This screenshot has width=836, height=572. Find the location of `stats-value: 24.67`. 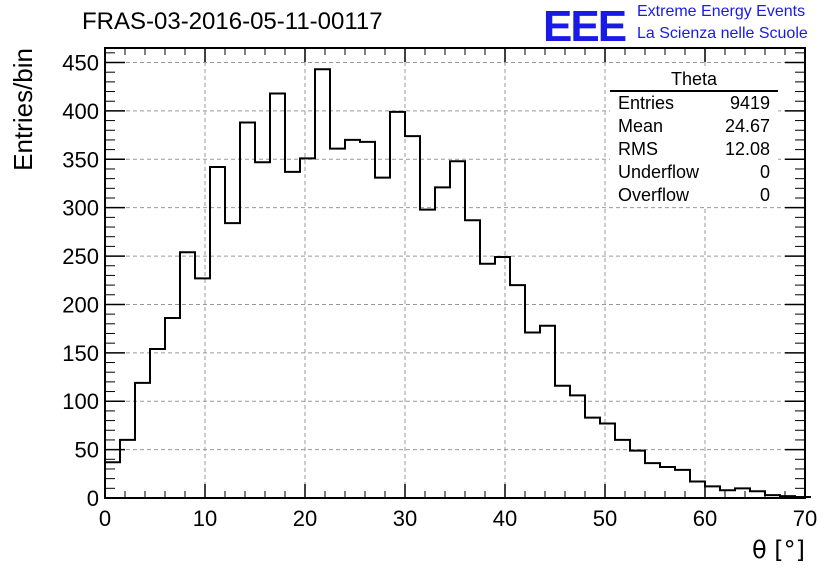

stats-value: 24.67 is located at coordinates (747, 126).